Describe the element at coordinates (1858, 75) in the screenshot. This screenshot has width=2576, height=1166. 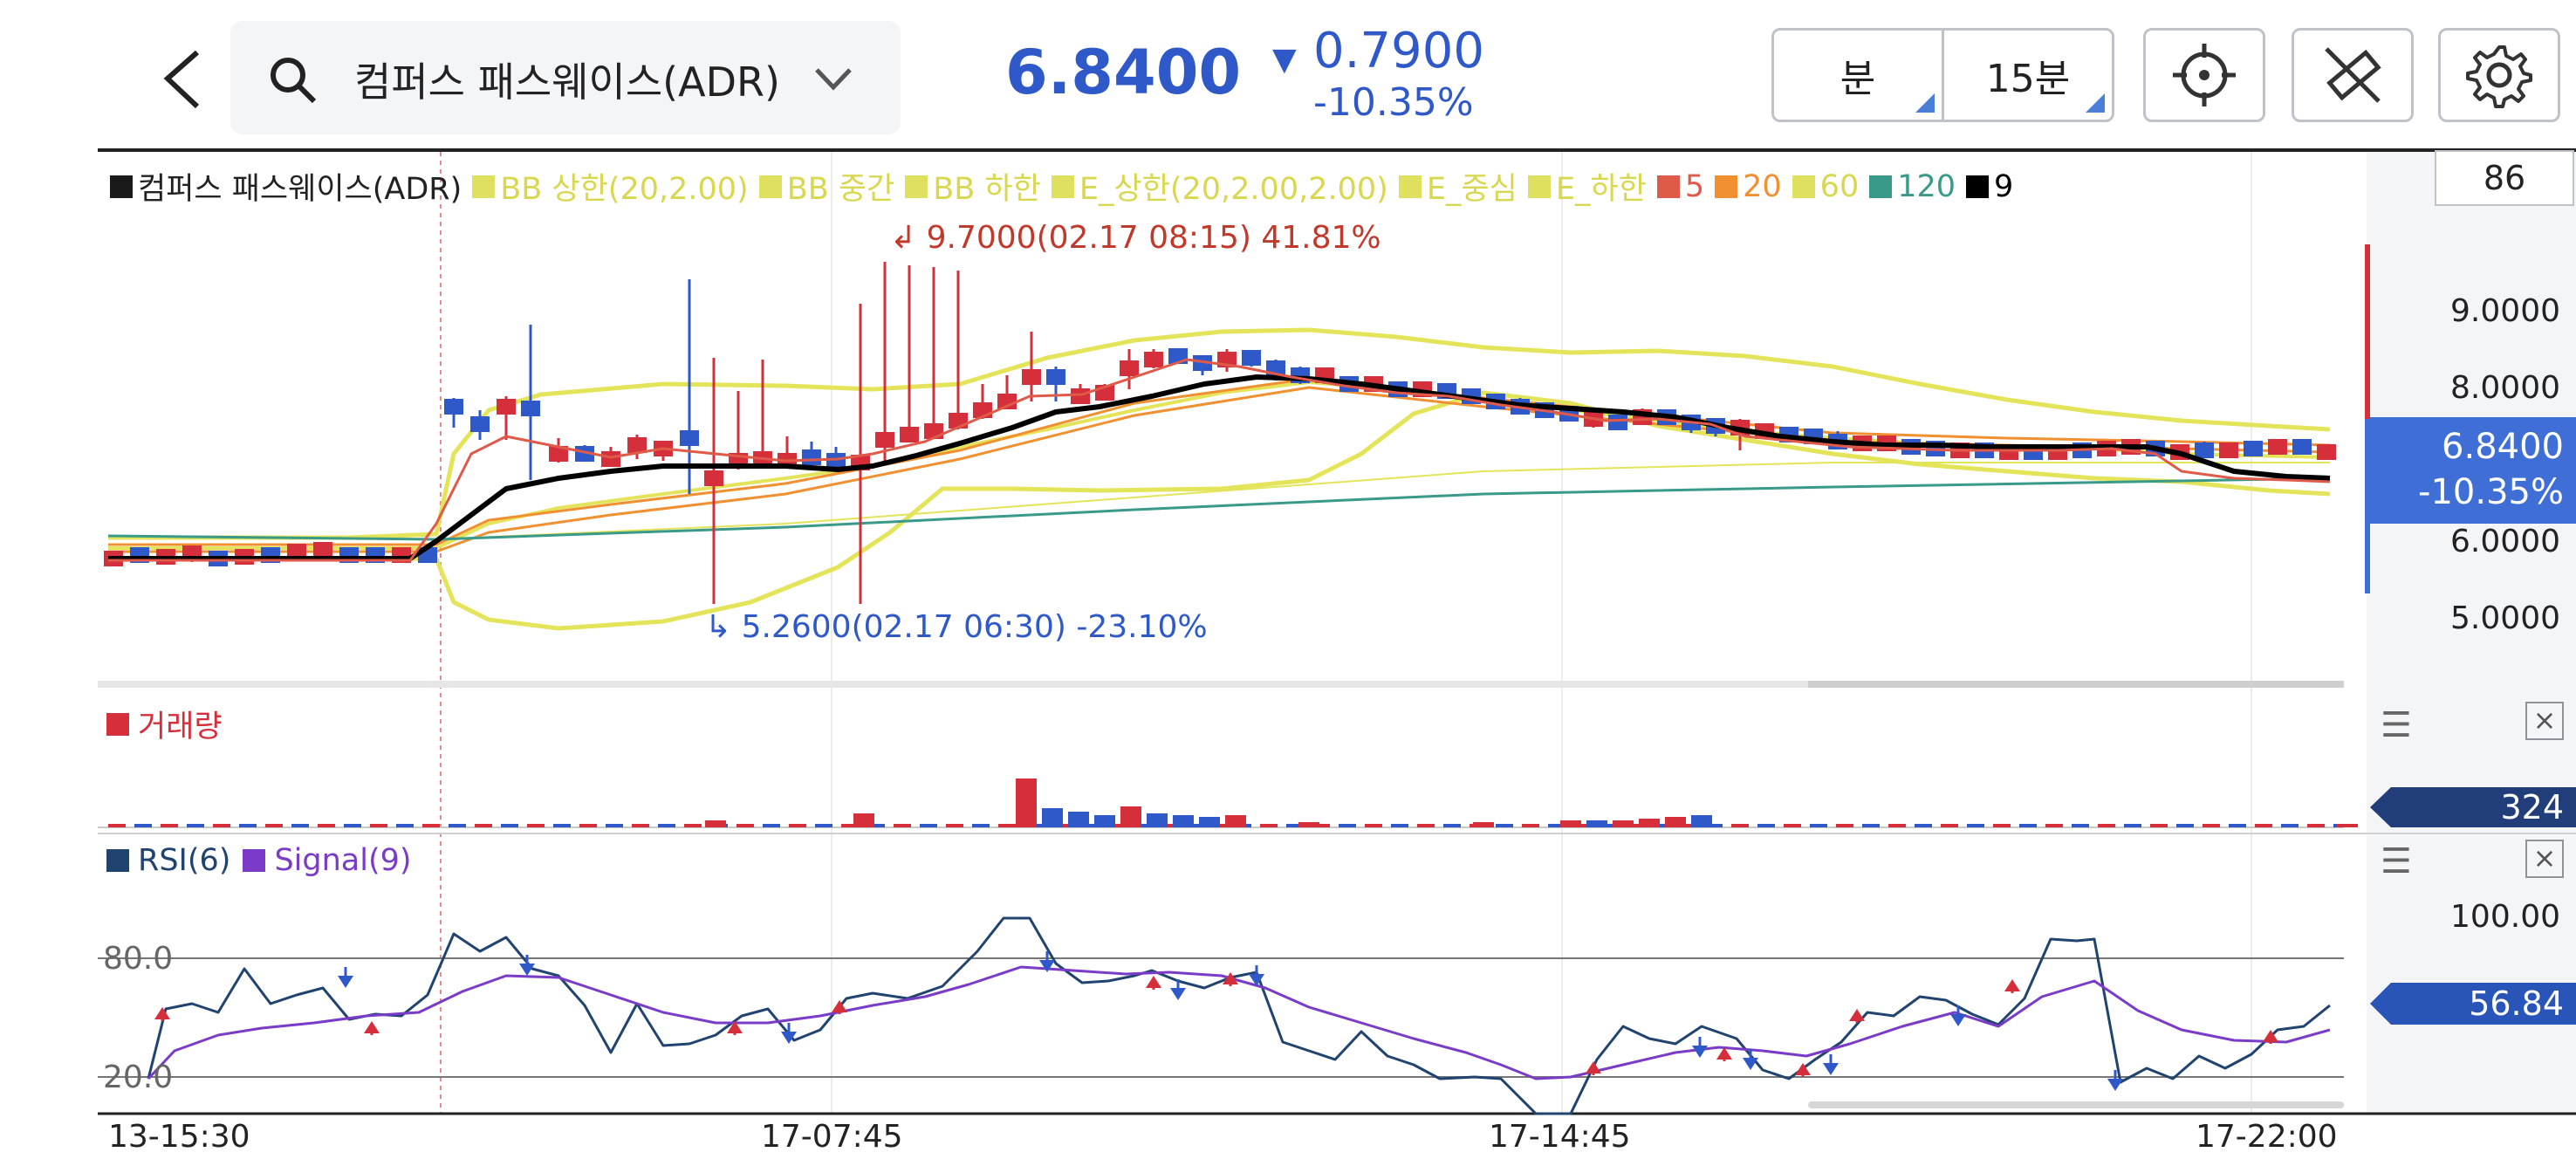
I see `period-unit-button: 분` at that location.